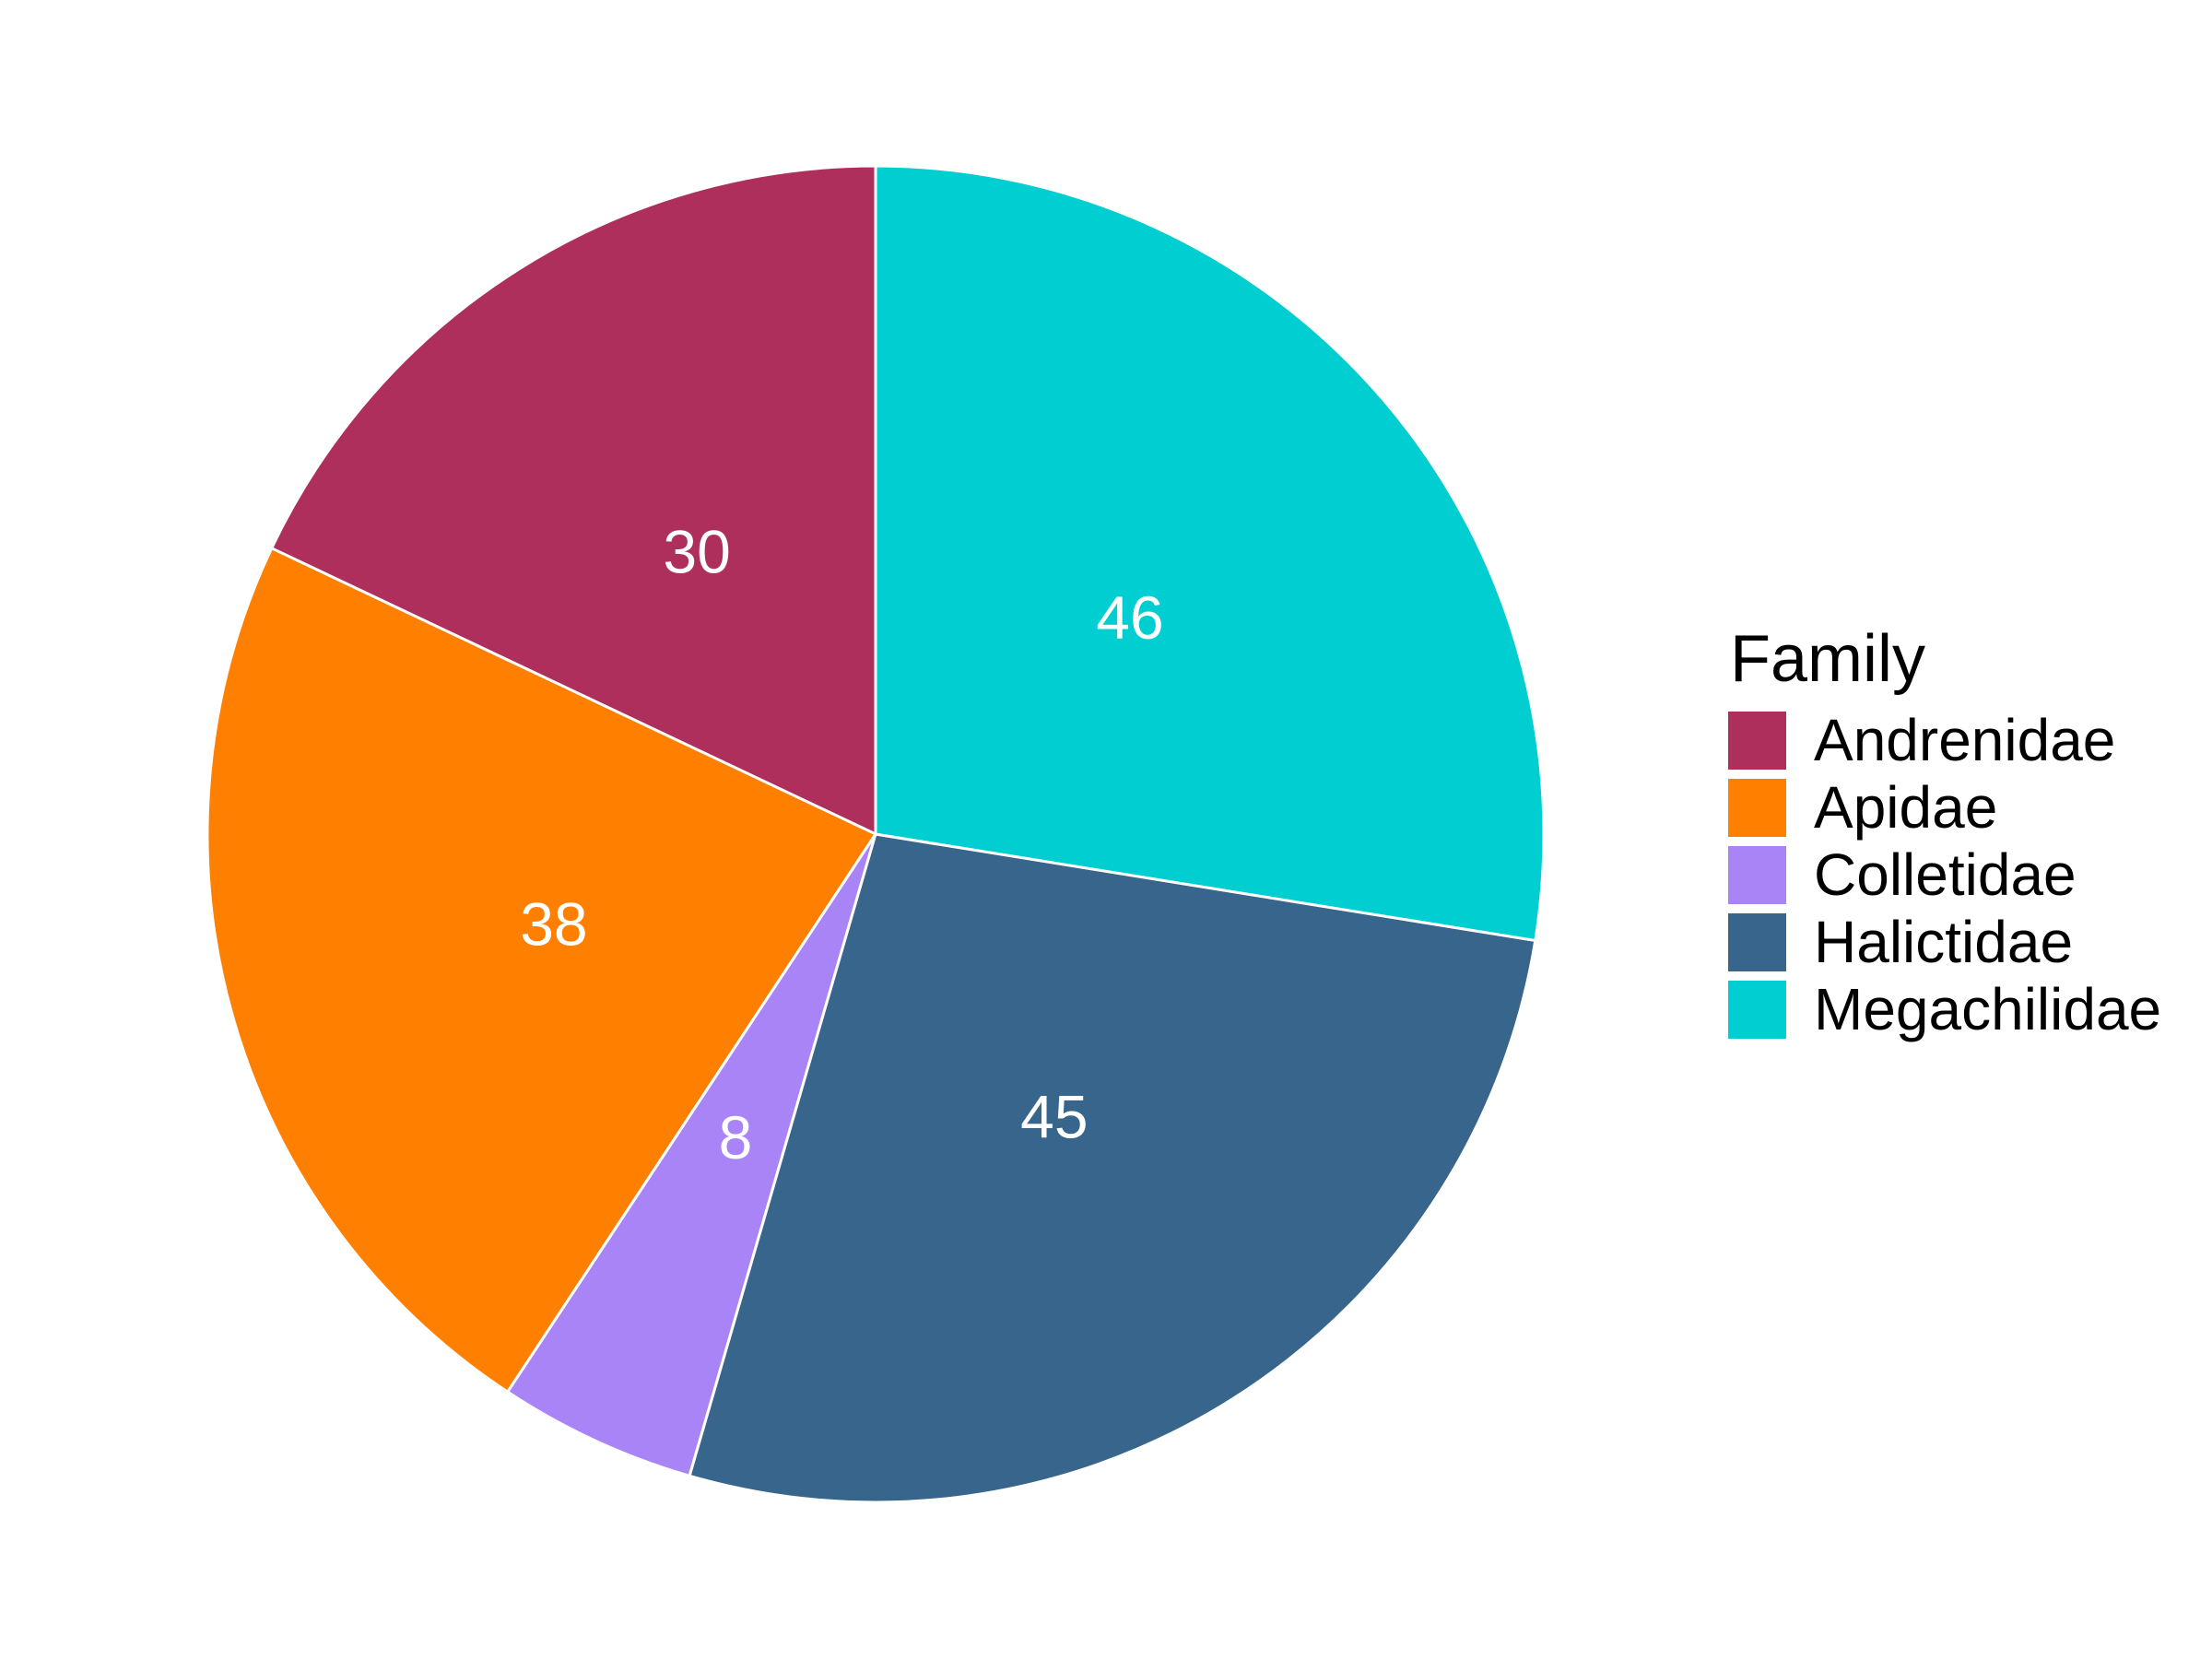 The width and height of the screenshot is (2212, 1659). I want to click on pie-slice-labels: 30 38 8 45 46, so click(841, 844).